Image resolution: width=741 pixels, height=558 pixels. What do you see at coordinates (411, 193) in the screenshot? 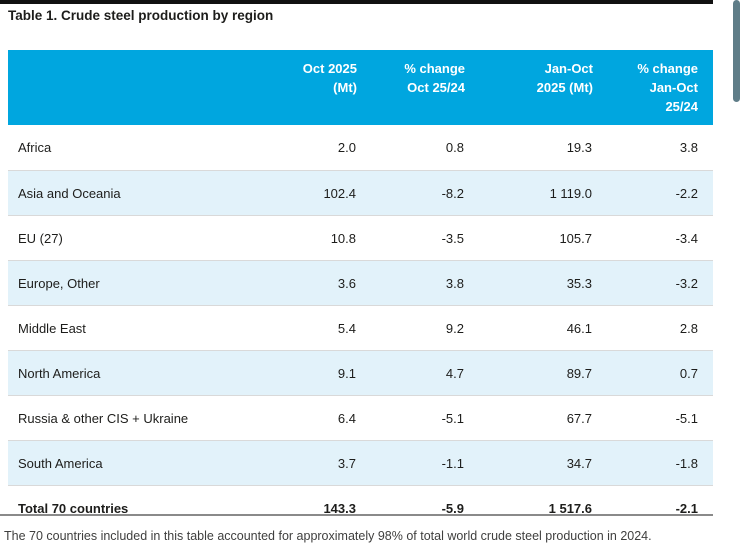
I see `value-cell: -8.2` at bounding box center [411, 193].